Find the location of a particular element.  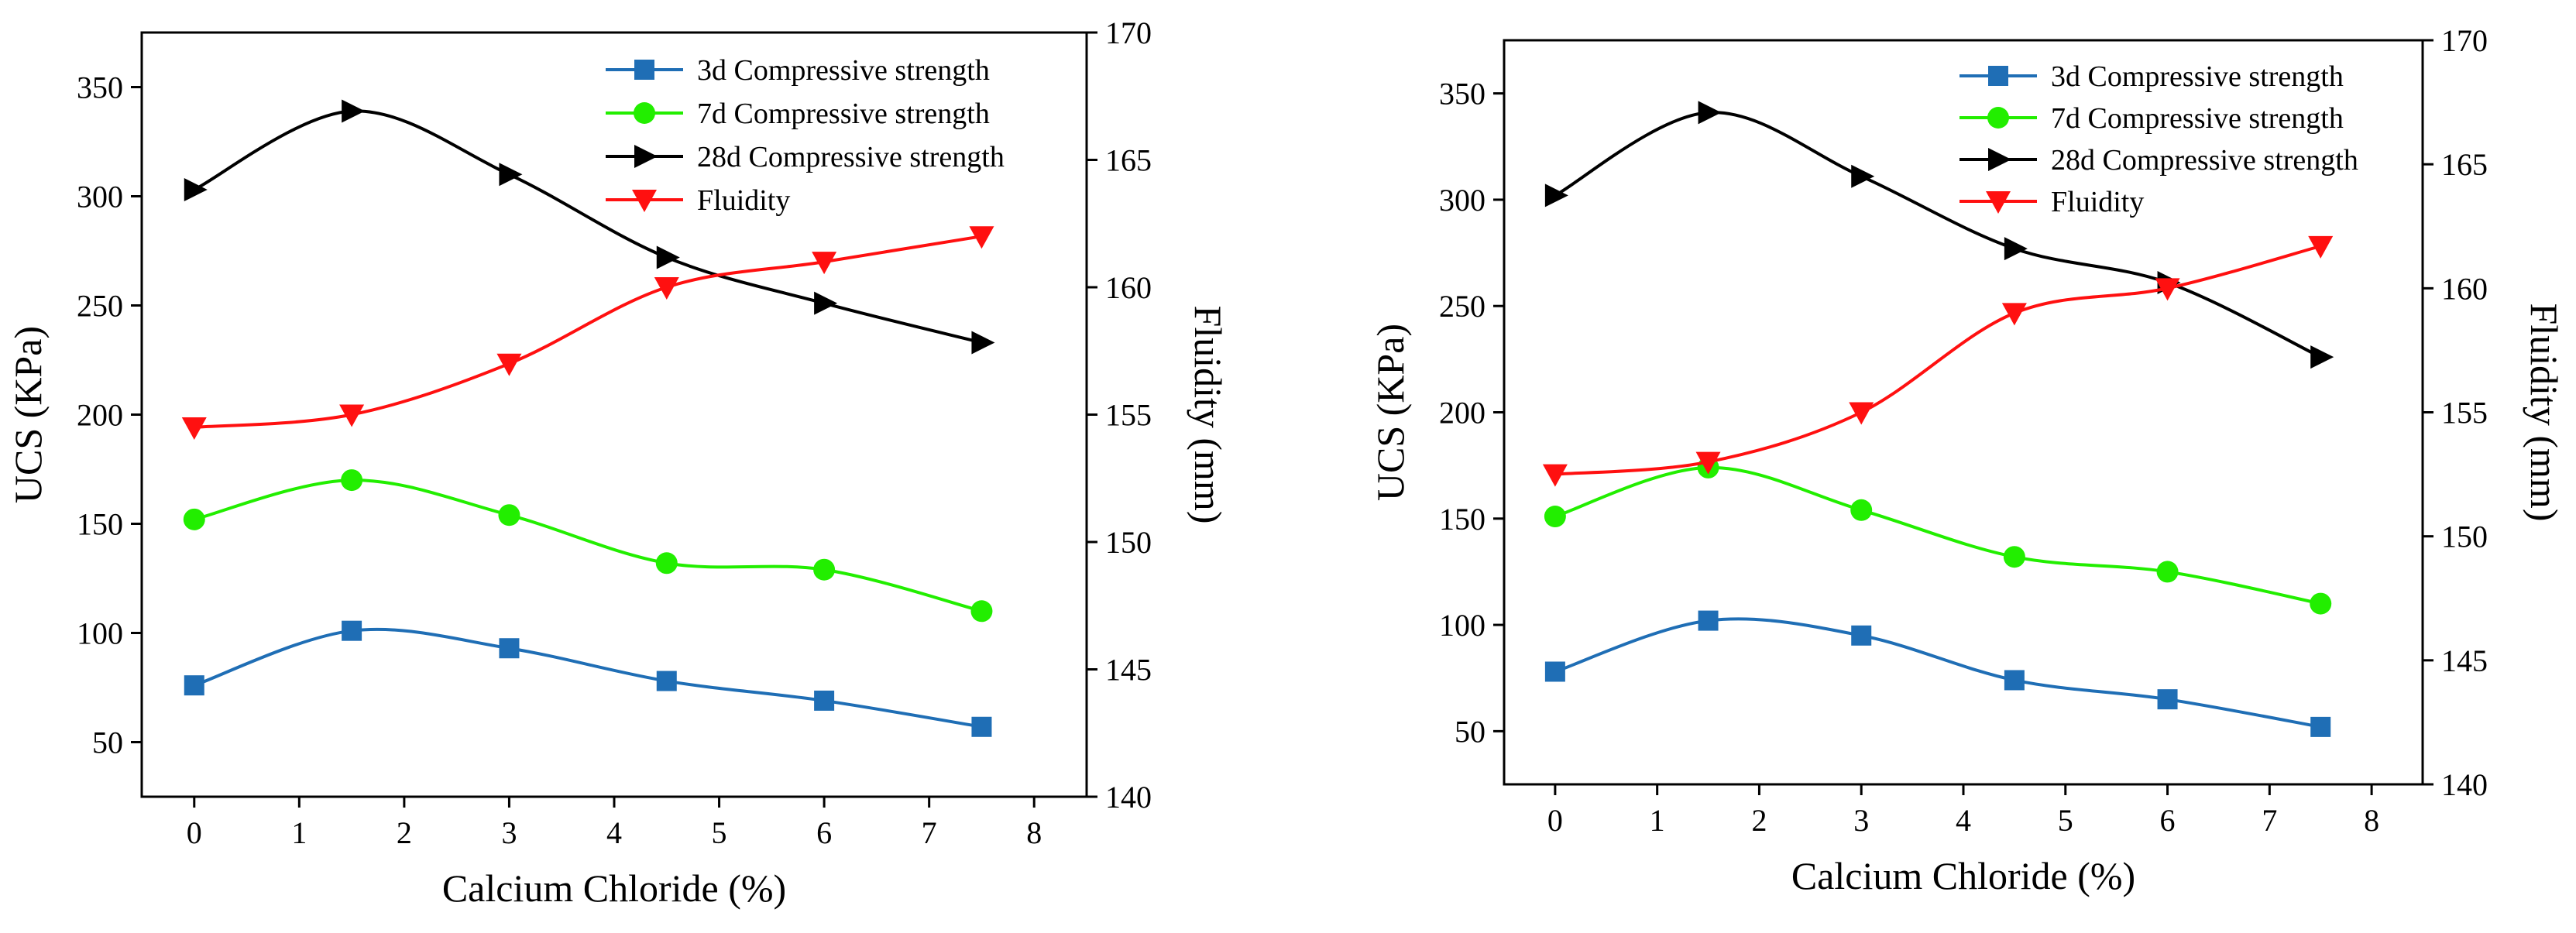

x-tick-label: 2 is located at coordinates (1759, 820).